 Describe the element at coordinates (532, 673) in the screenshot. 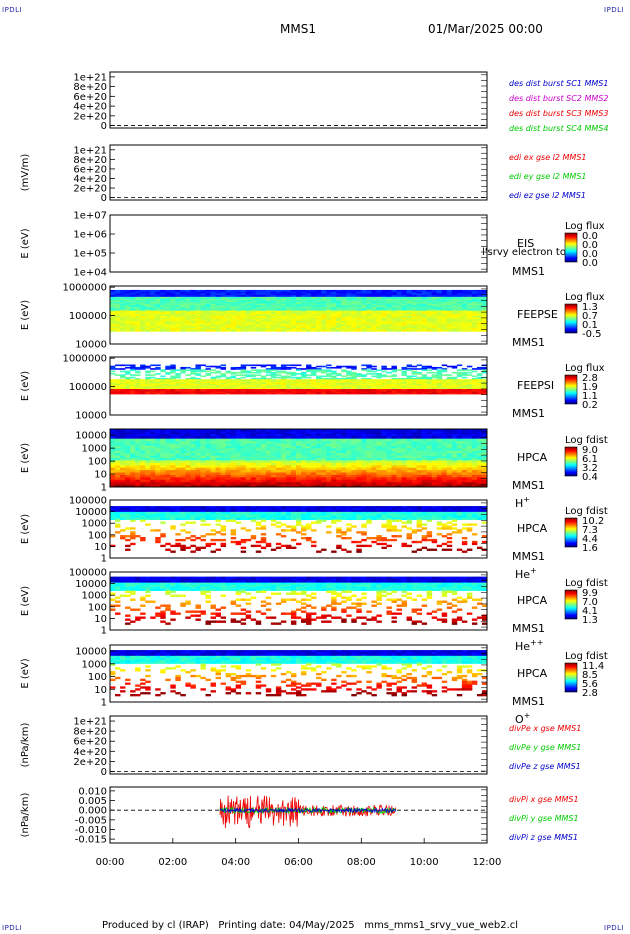

I see `instrument-label: HPCA` at that location.